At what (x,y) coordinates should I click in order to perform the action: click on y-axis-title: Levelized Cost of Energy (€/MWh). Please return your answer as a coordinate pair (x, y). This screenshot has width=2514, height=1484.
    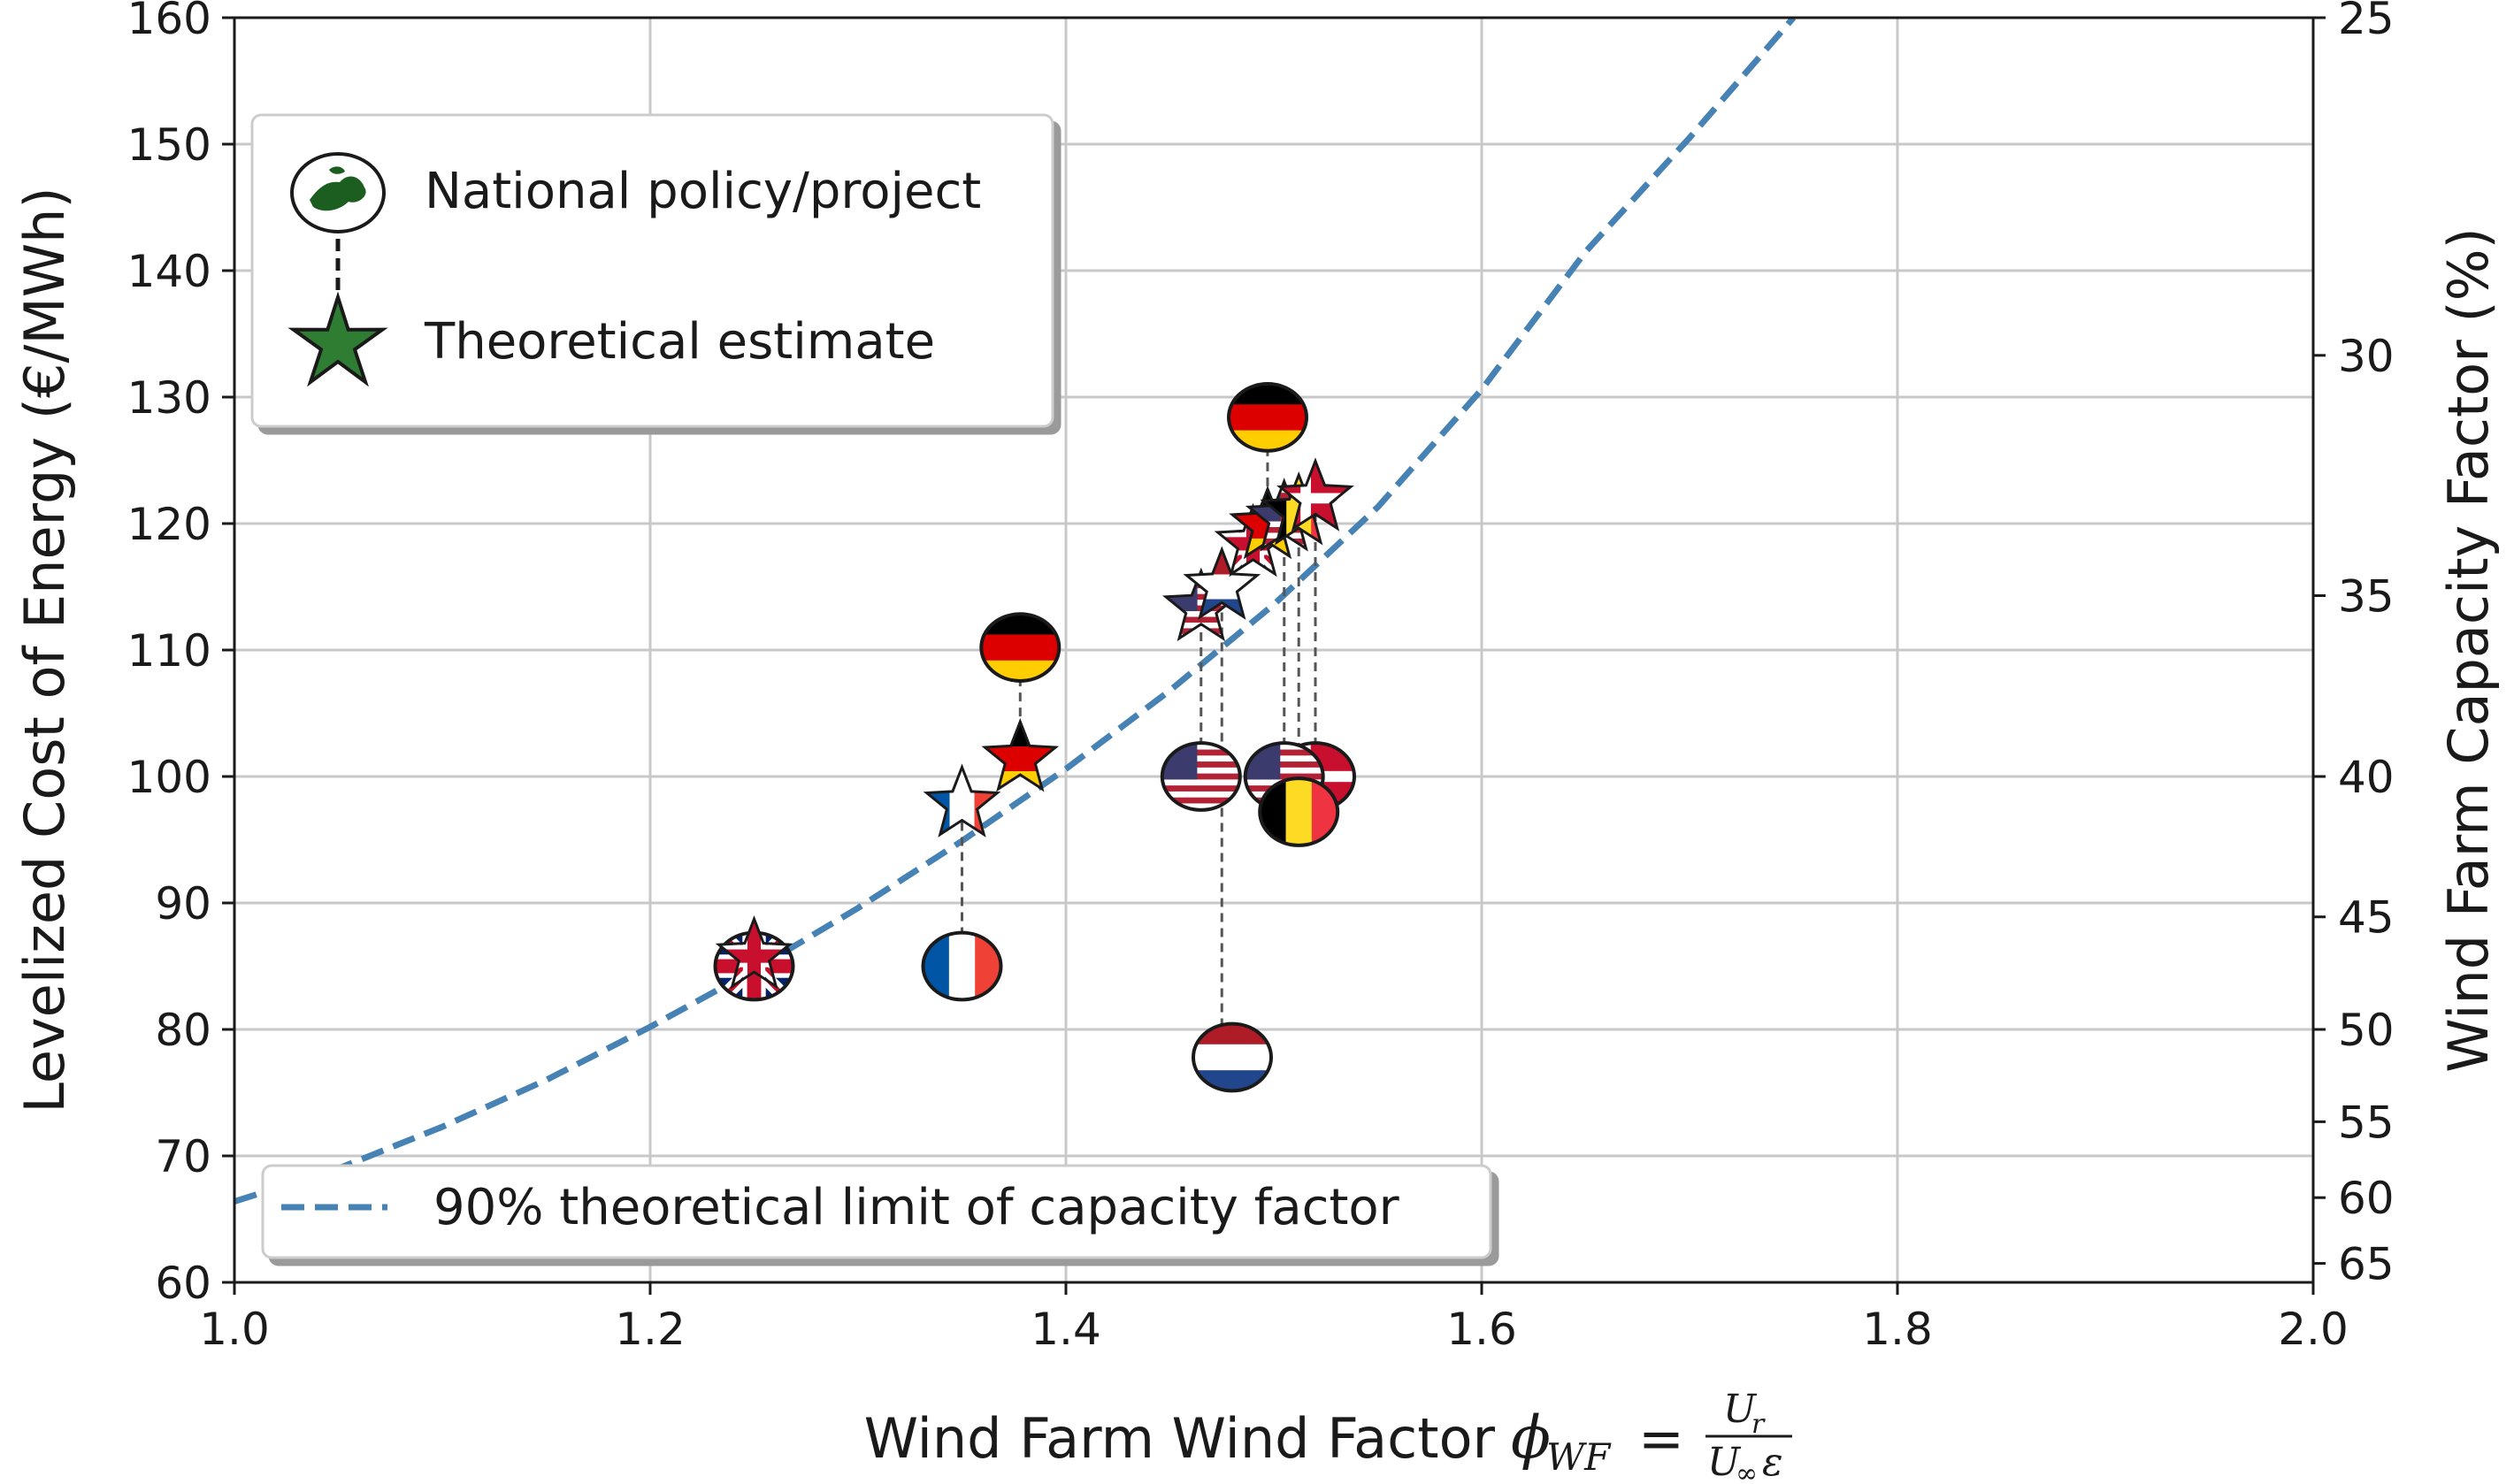
    Looking at the image, I should click on (44, 650).